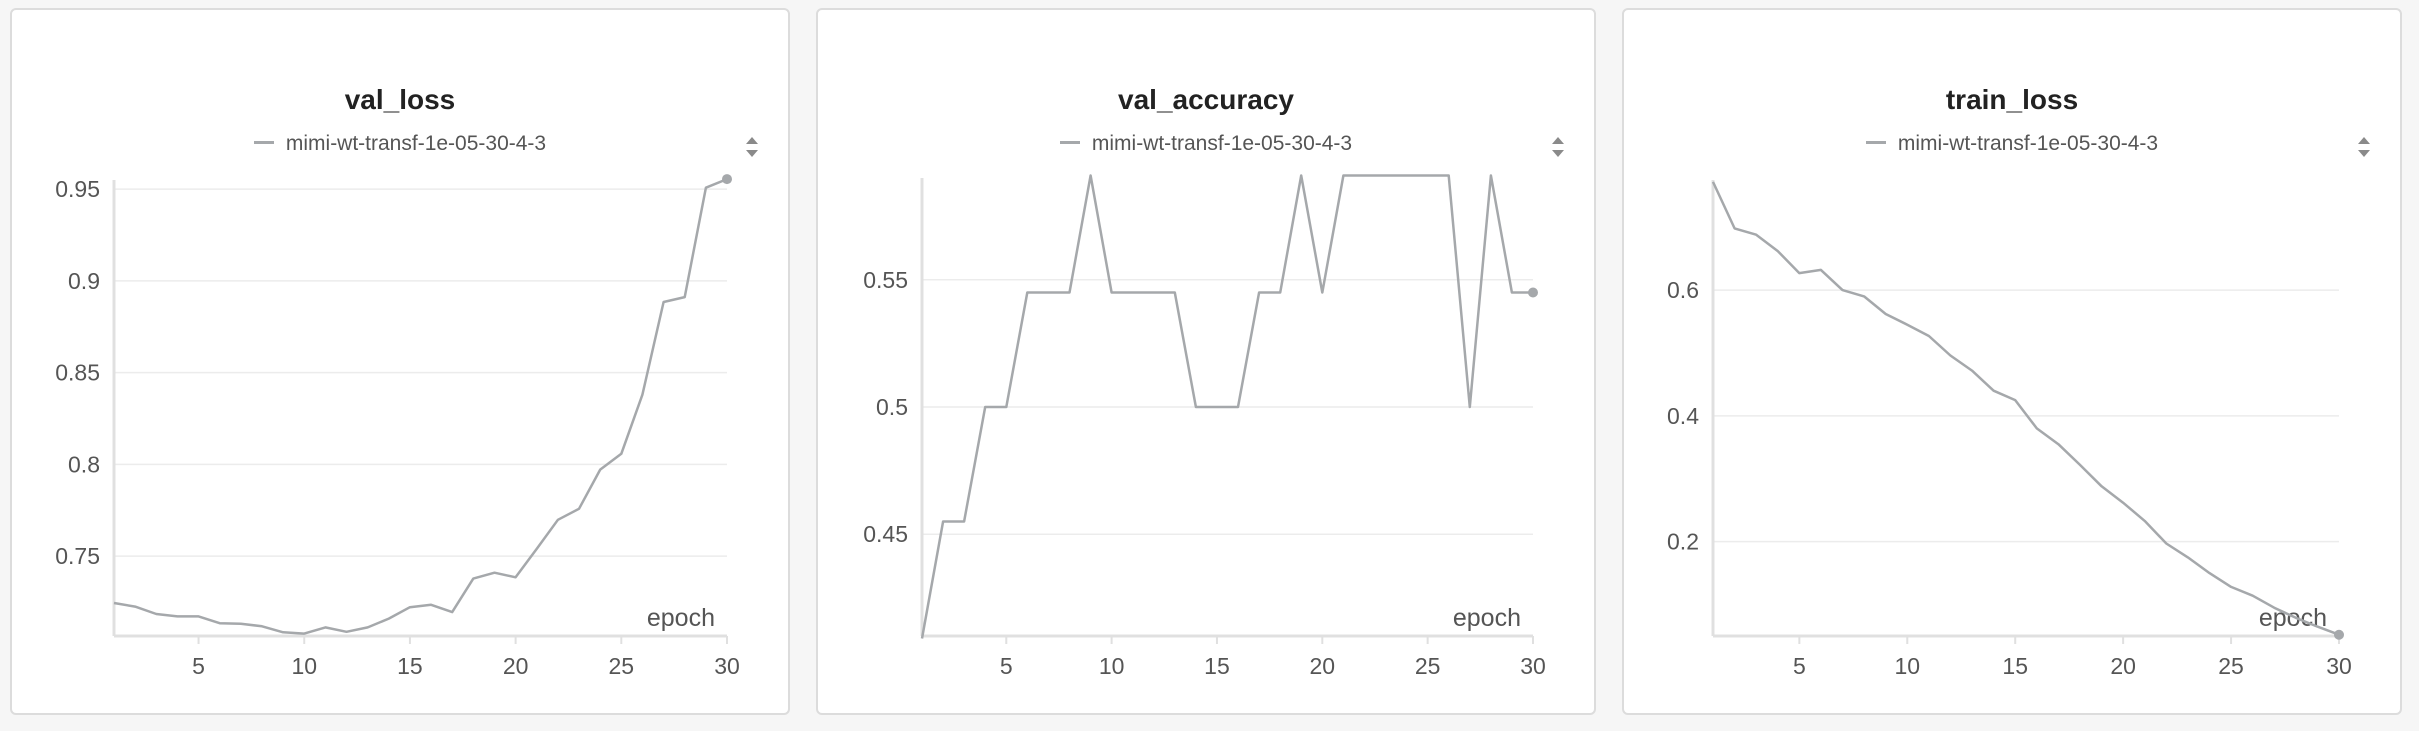 The height and width of the screenshot is (731, 2419). What do you see at coordinates (77, 189) in the screenshot?
I see `y-tick-label: 0.95` at bounding box center [77, 189].